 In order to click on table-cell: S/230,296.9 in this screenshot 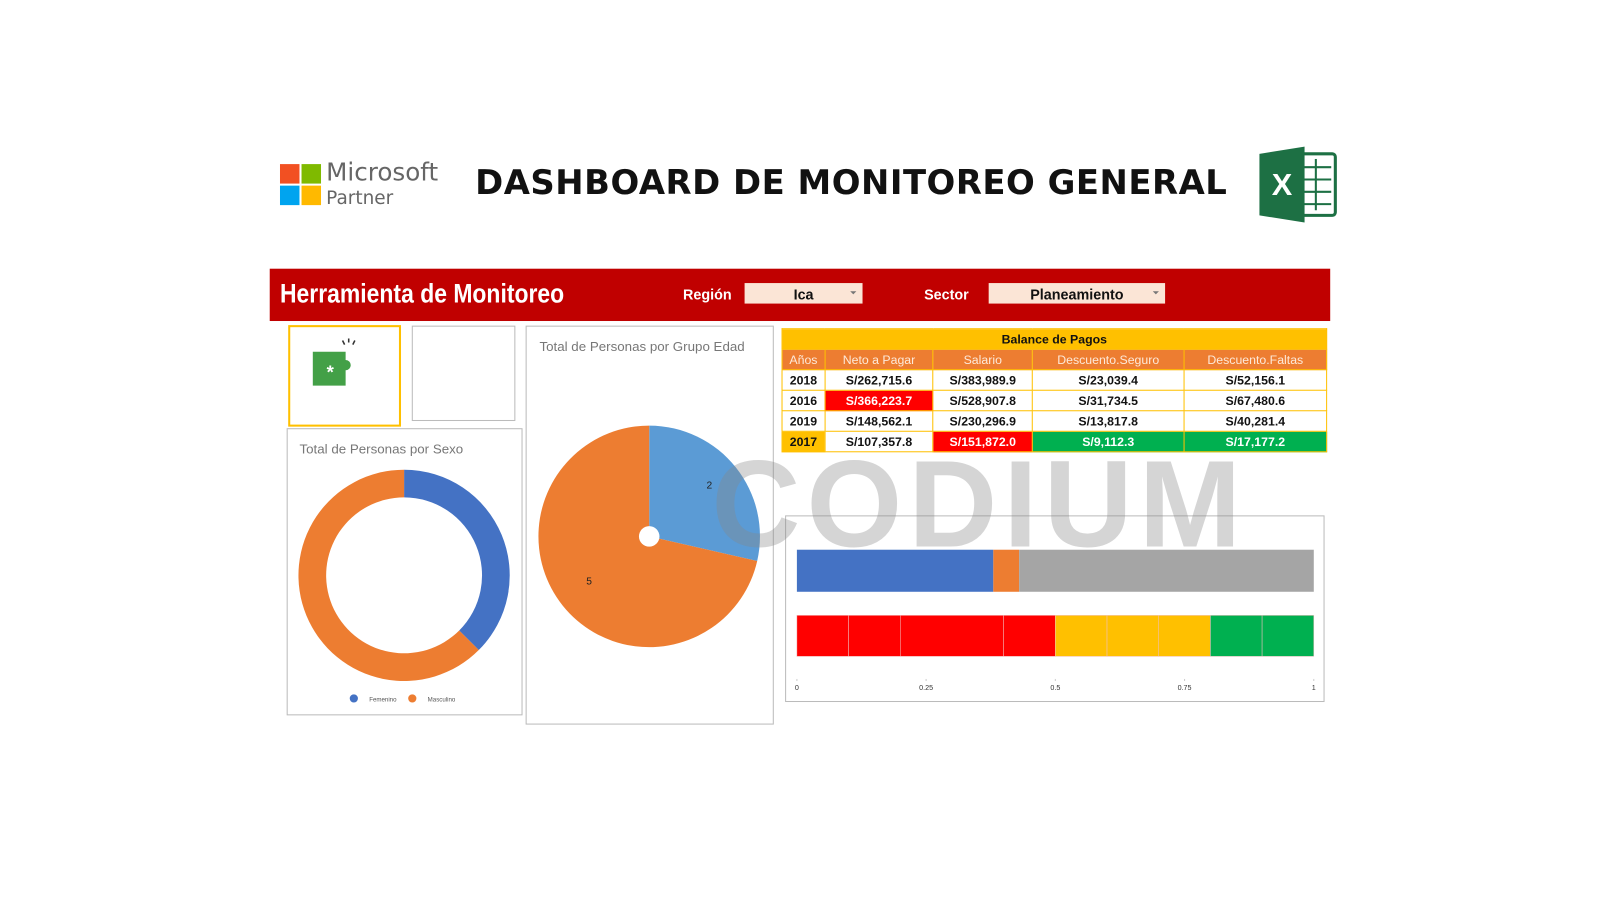, I will do `click(982, 421)`.